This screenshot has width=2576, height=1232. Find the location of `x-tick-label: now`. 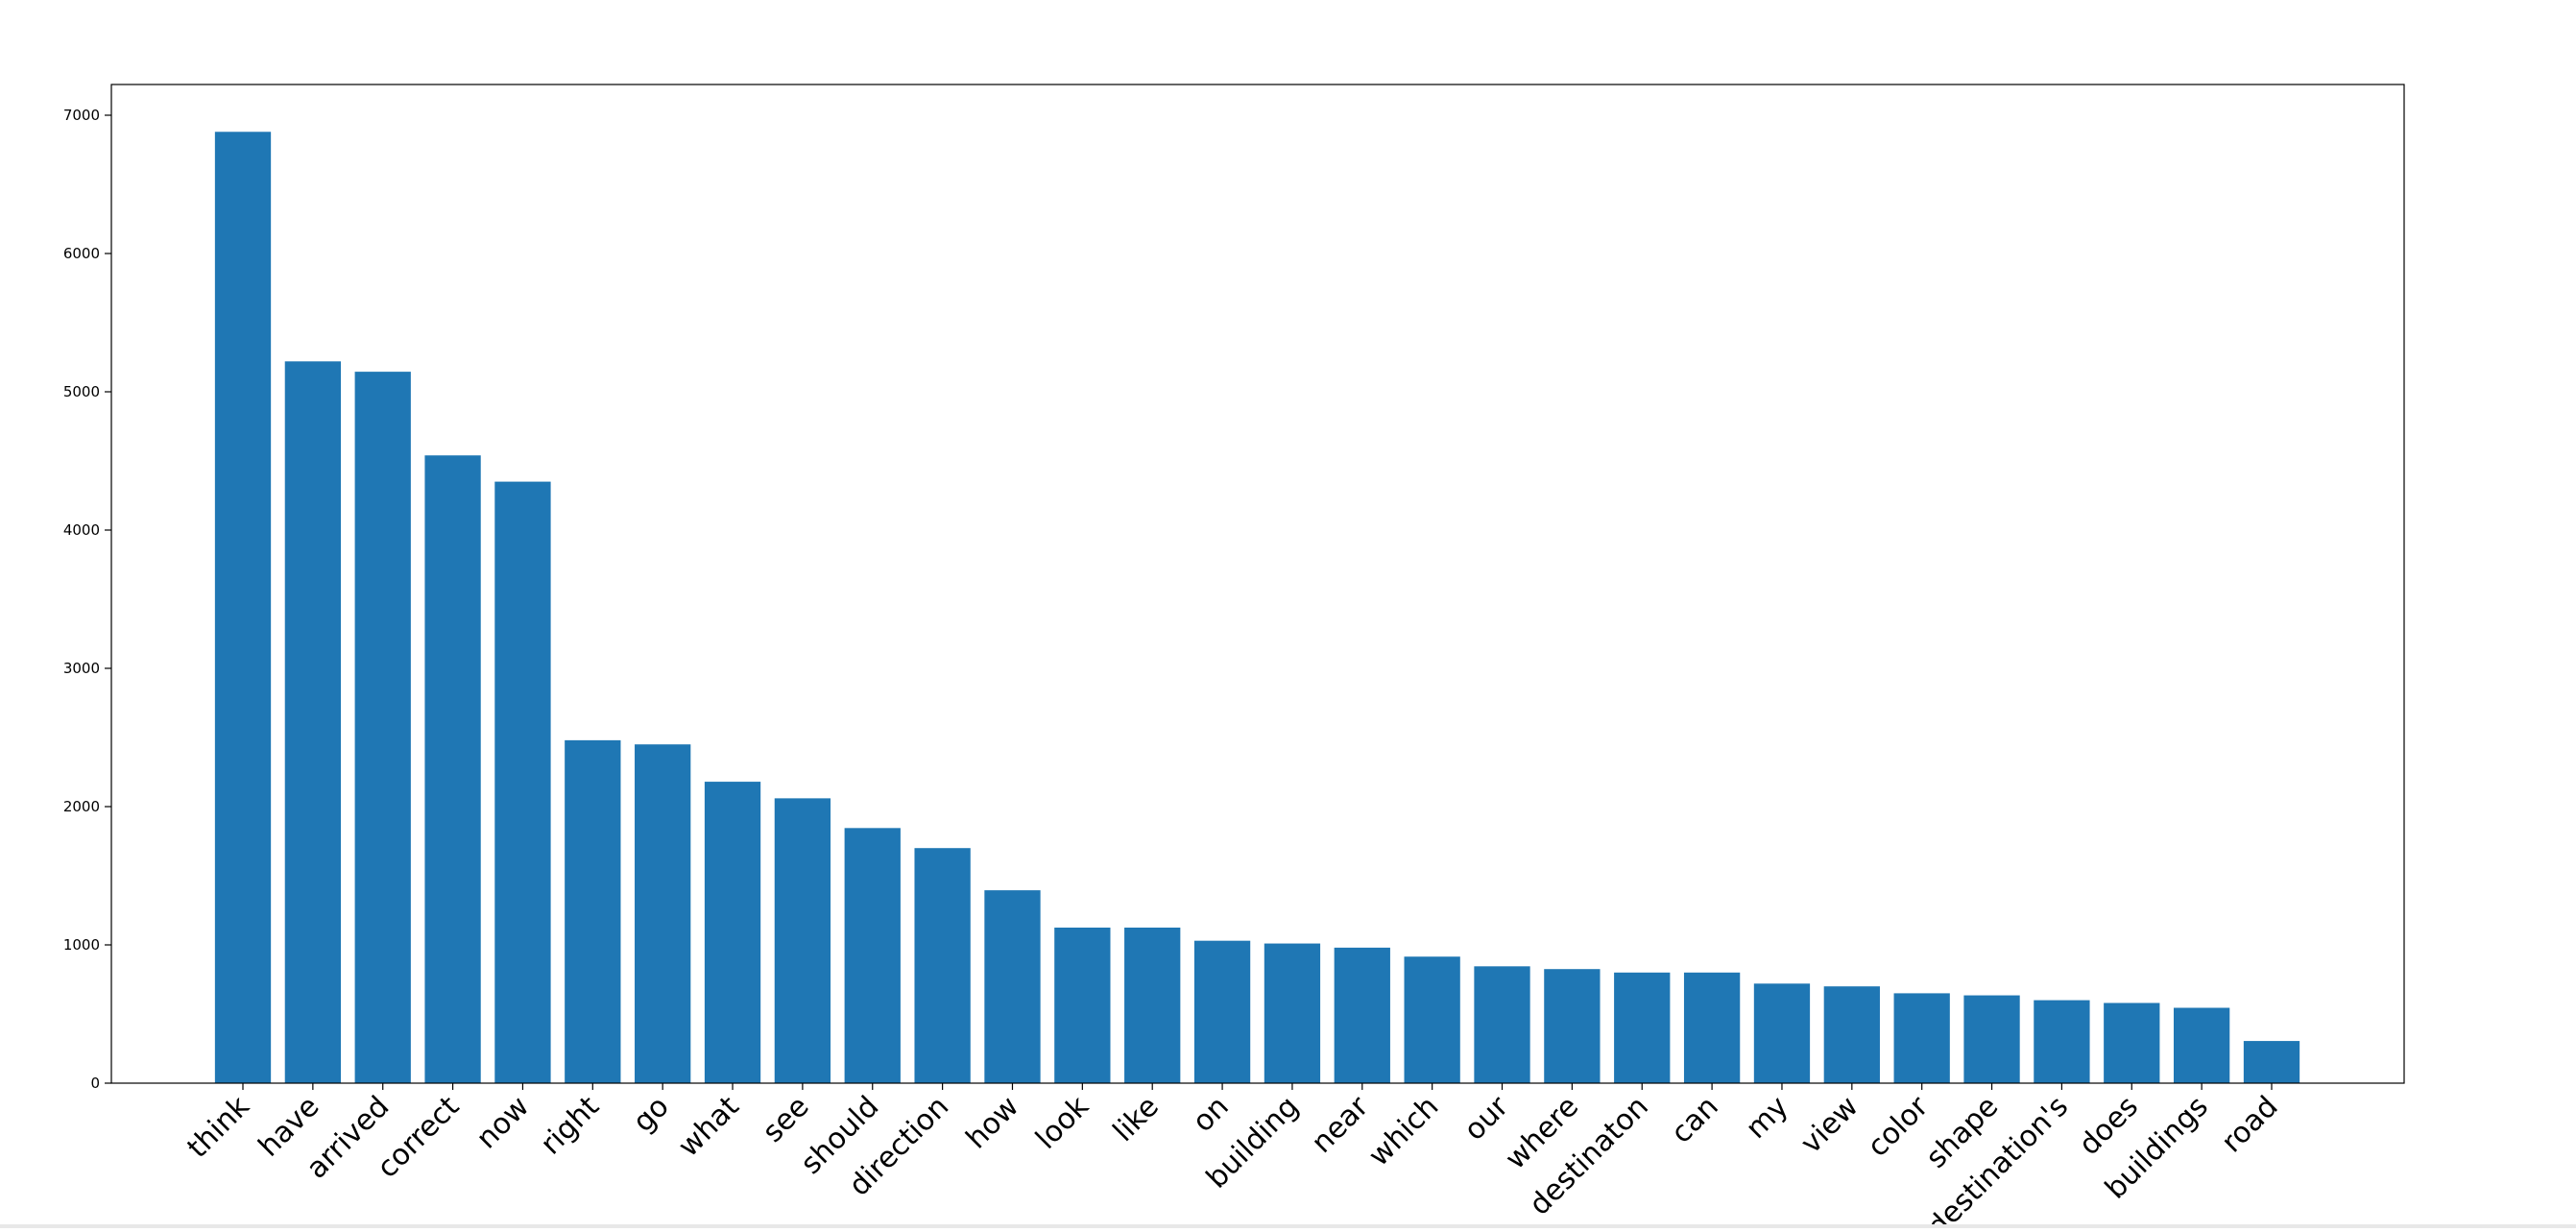

x-tick-label: now is located at coordinates (503, 1123).